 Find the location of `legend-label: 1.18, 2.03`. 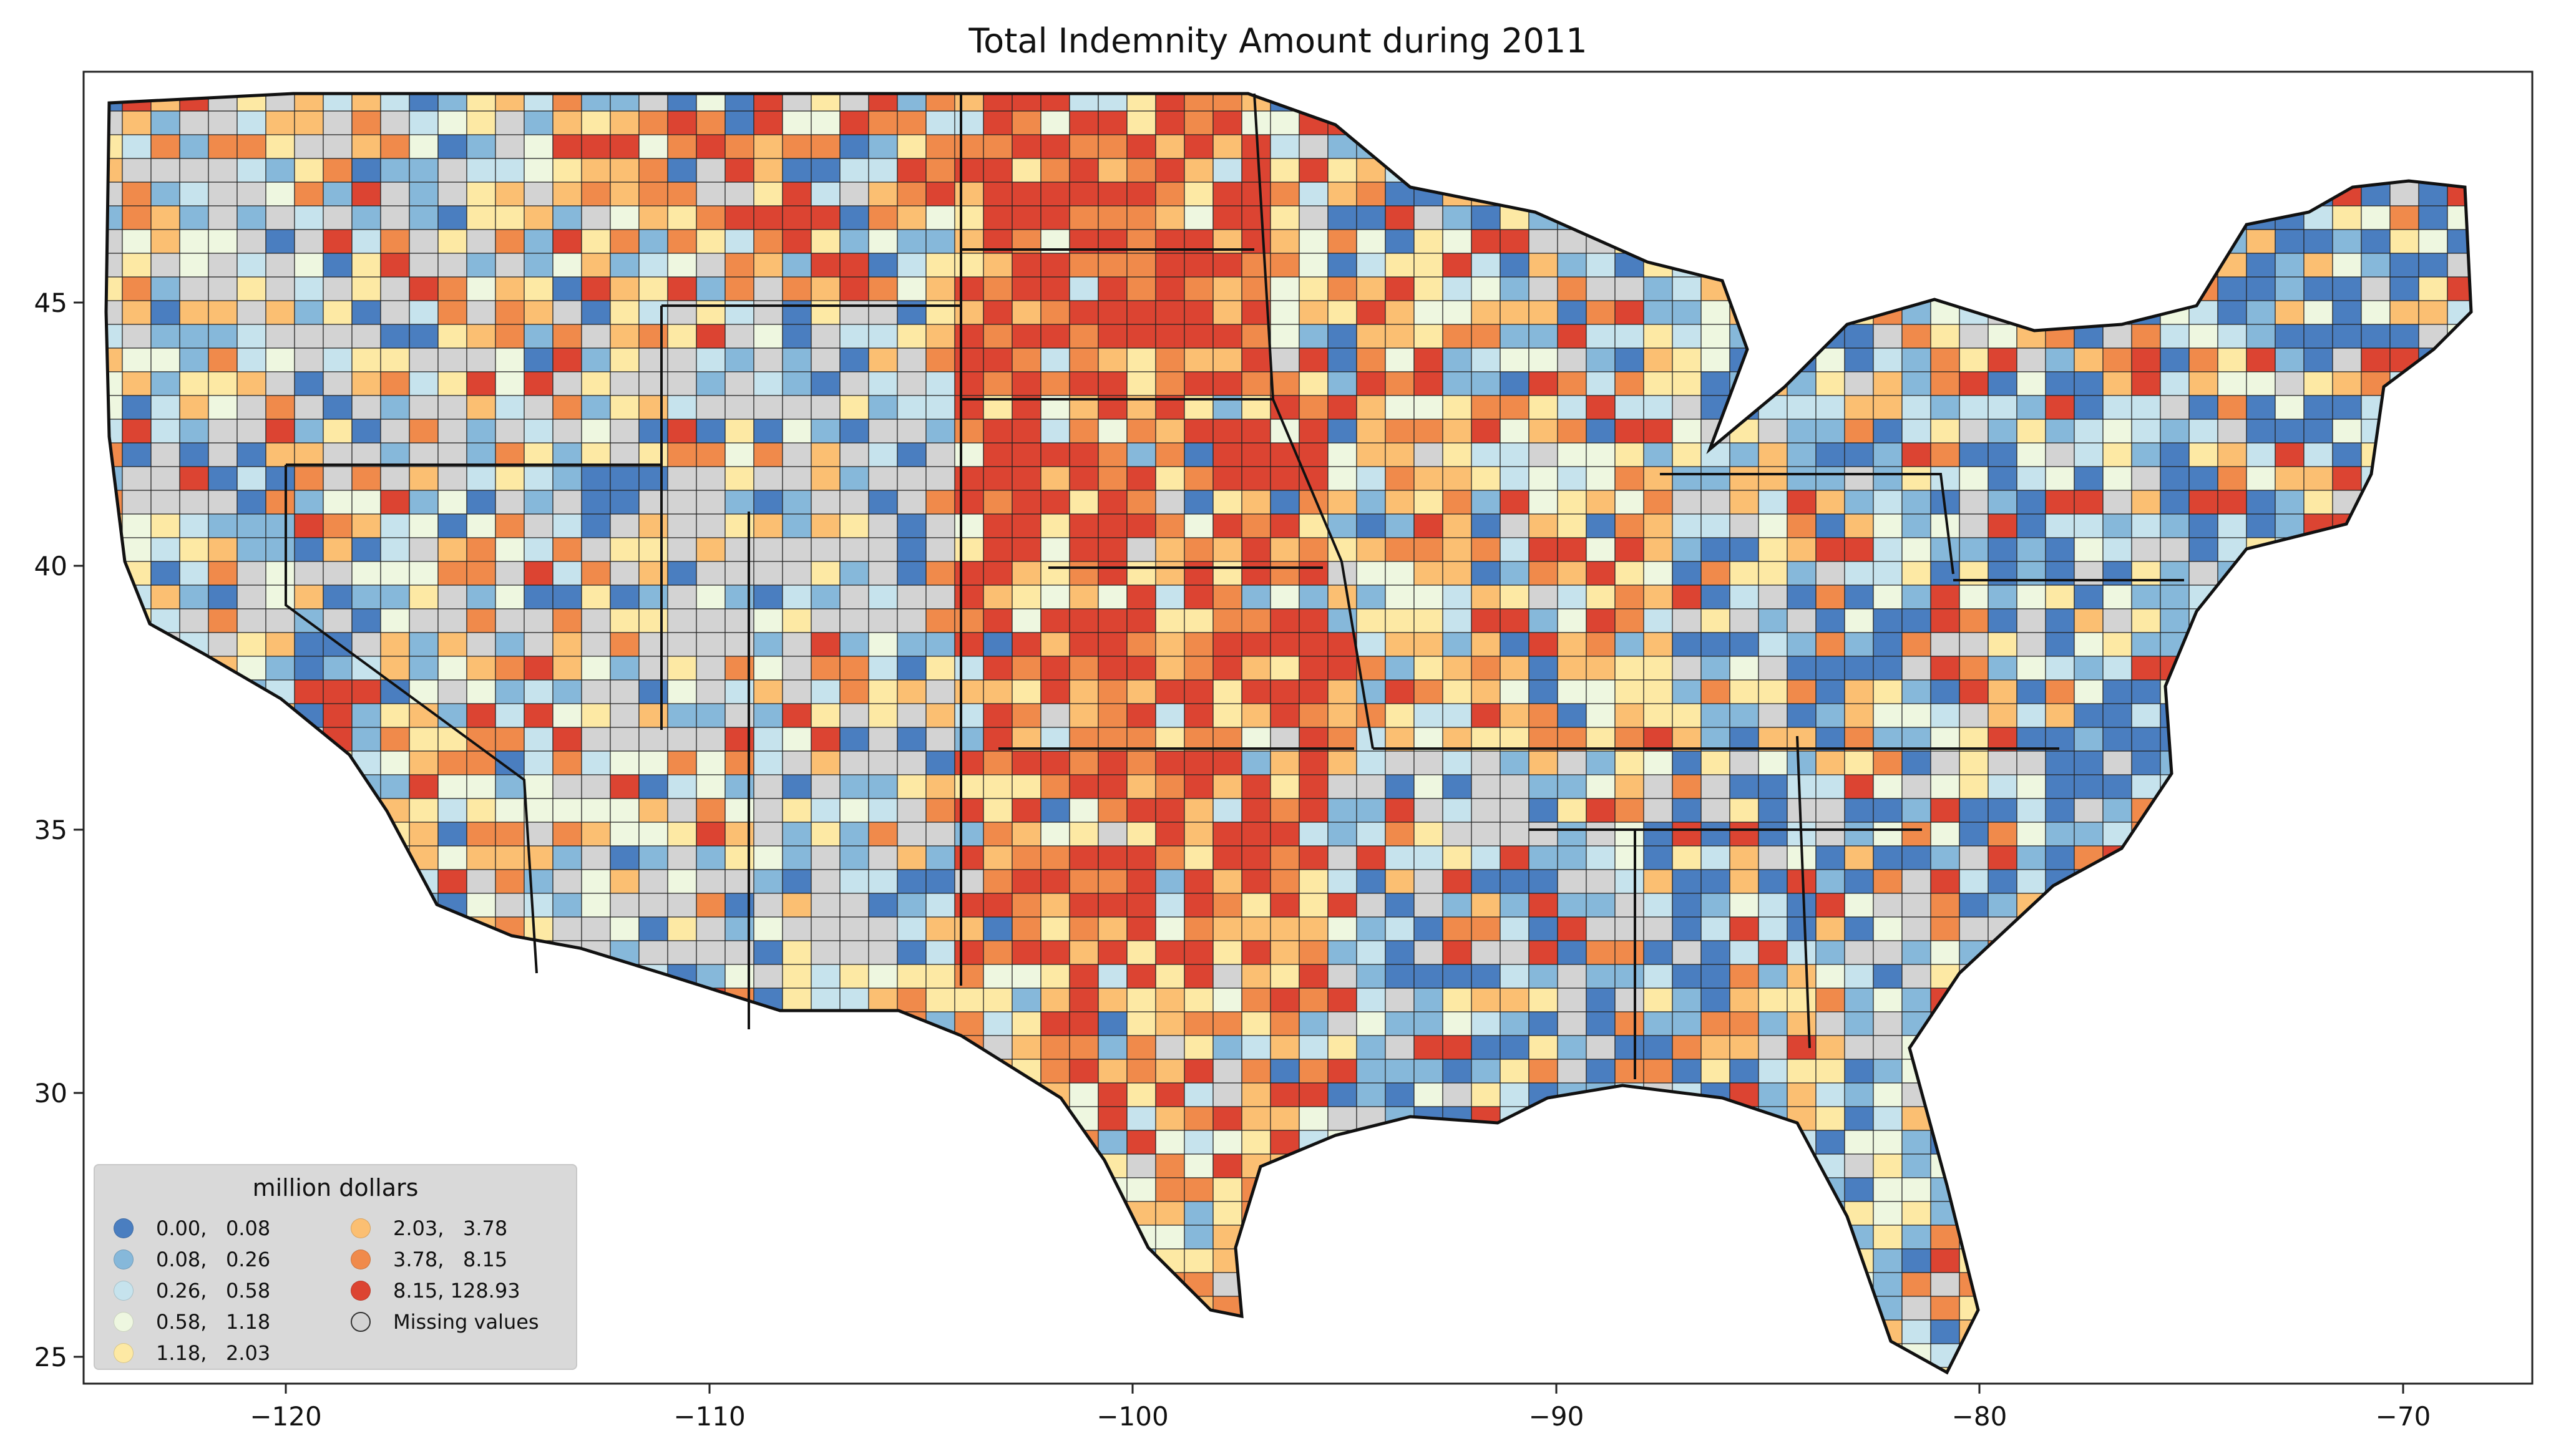

legend-label: 1.18, 2.03 is located at coordinates (213, 1353).